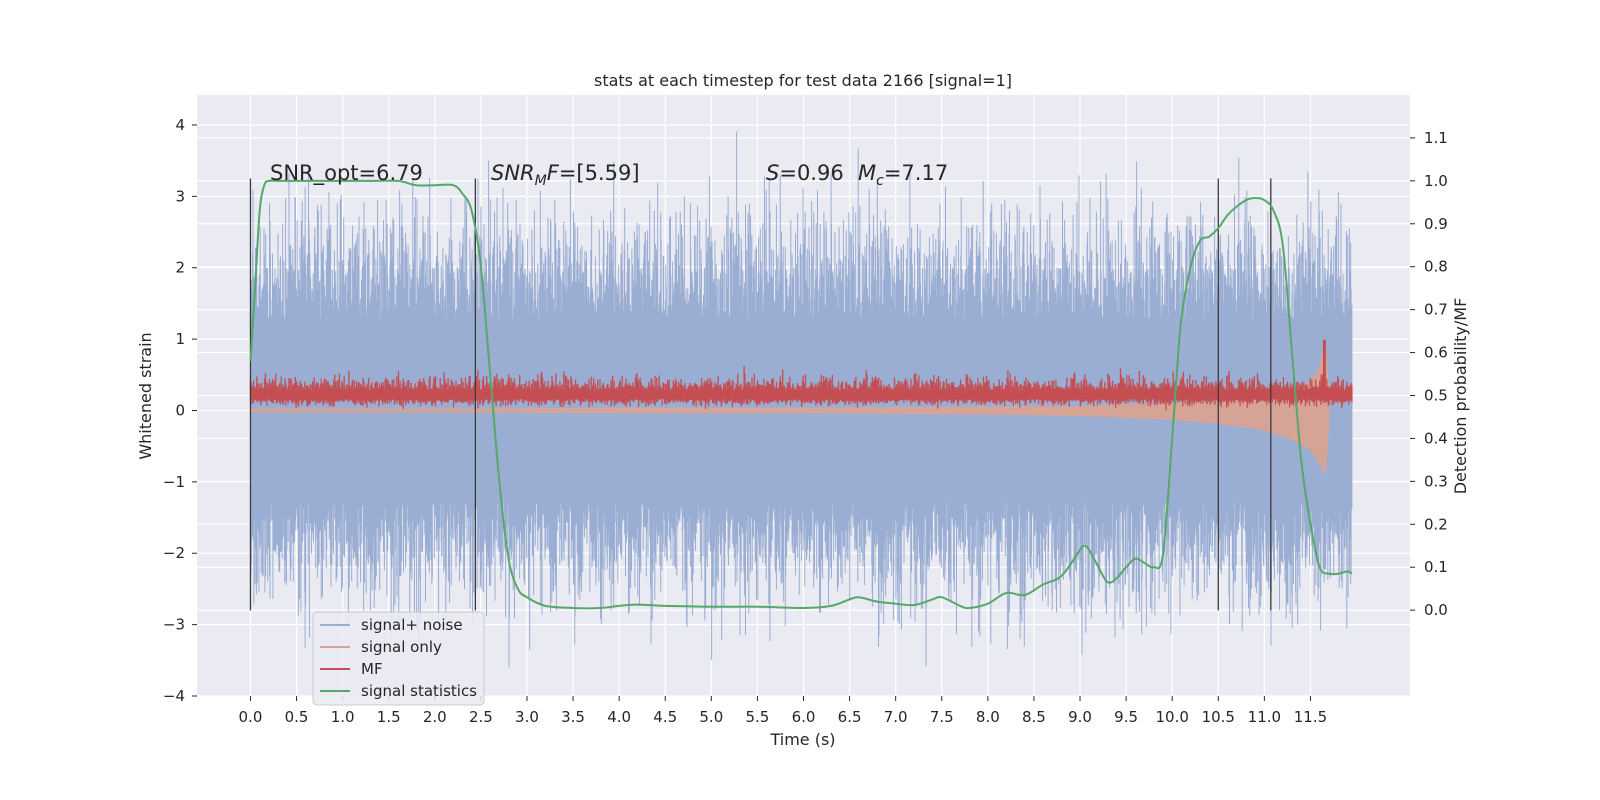 The width and height of the screenshot is (1600, 800). I want to click on x-tick-label-18: 9.0, so click(1080, 717).